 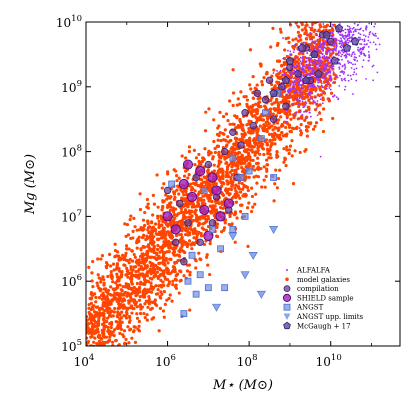 I want to click on angst-point, so click(x=245, y=216).